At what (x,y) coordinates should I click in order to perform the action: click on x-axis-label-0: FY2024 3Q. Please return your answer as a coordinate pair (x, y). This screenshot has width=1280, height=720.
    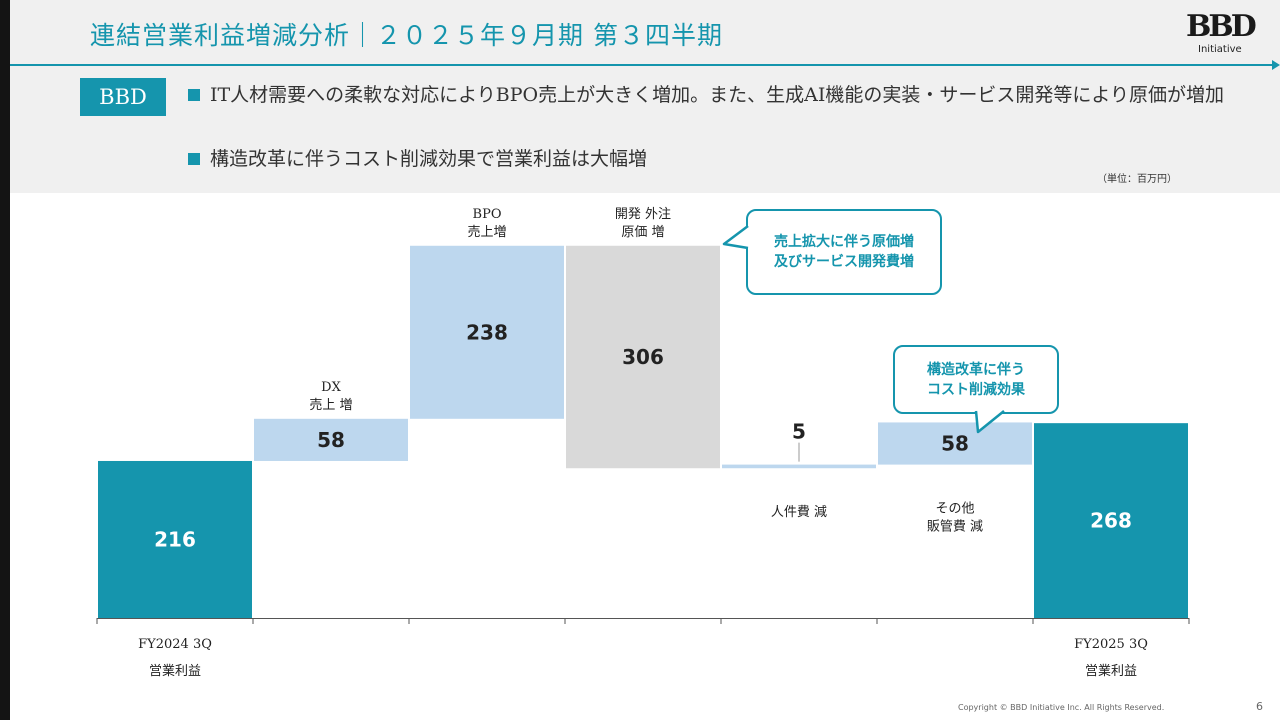
    Looking at the image, I should click on (175, 644).